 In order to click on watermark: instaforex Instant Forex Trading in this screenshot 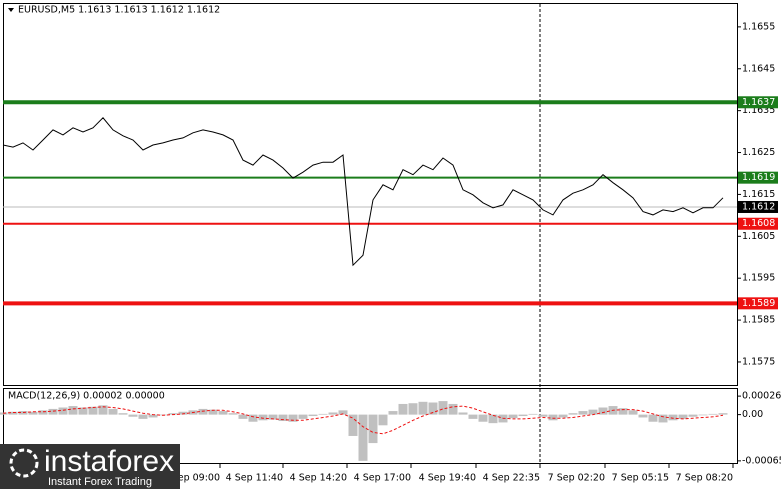, I will do `click(90, 466)`.